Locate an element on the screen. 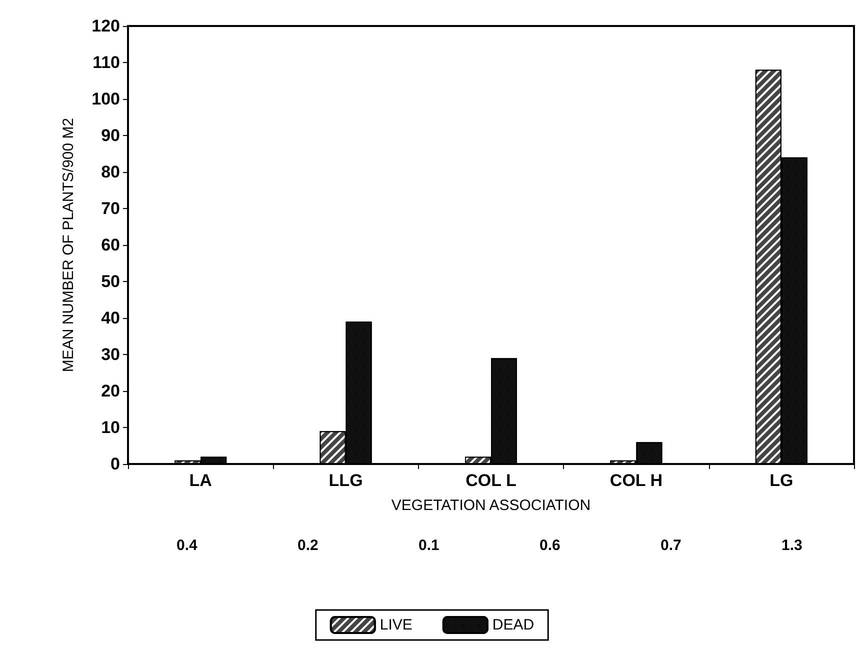 The image size is (864, 658). x-tick-label: COL H is located at coordinates (636, 480).